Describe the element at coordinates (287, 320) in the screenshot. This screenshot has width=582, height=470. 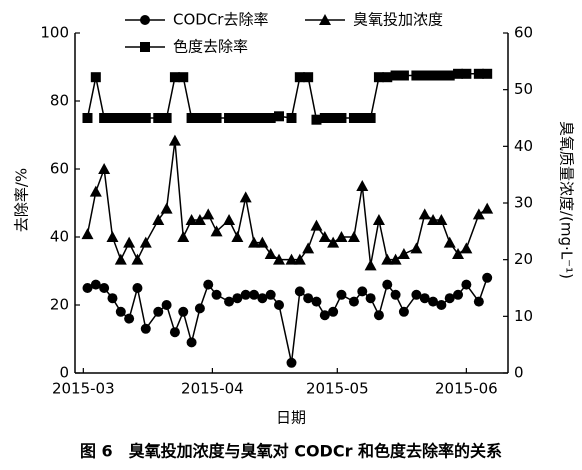
I see `series-line` at that location.